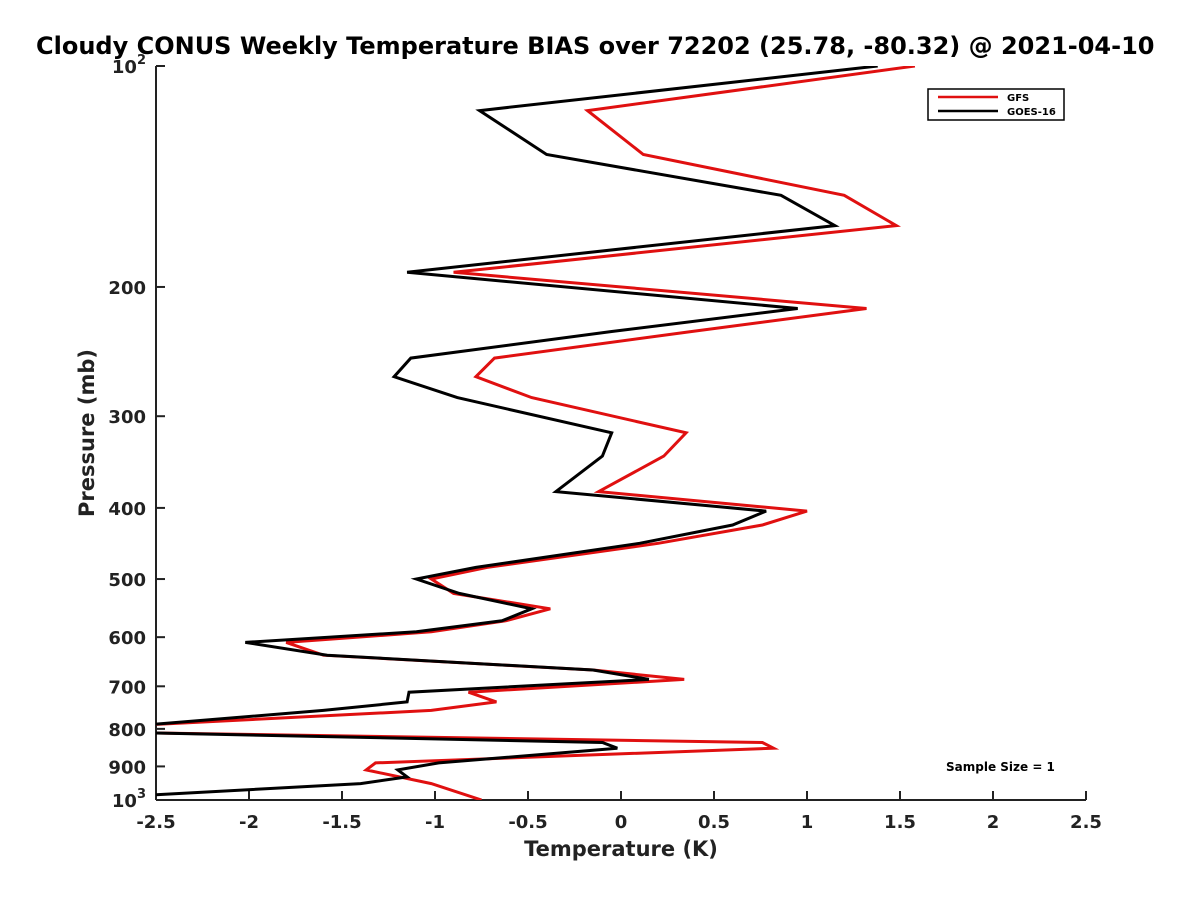 This screenshot has width=1200, height=900. Describe the element at coordinates (127, 687) in the screenshot. I see `y-tick-label: 700` at that location.